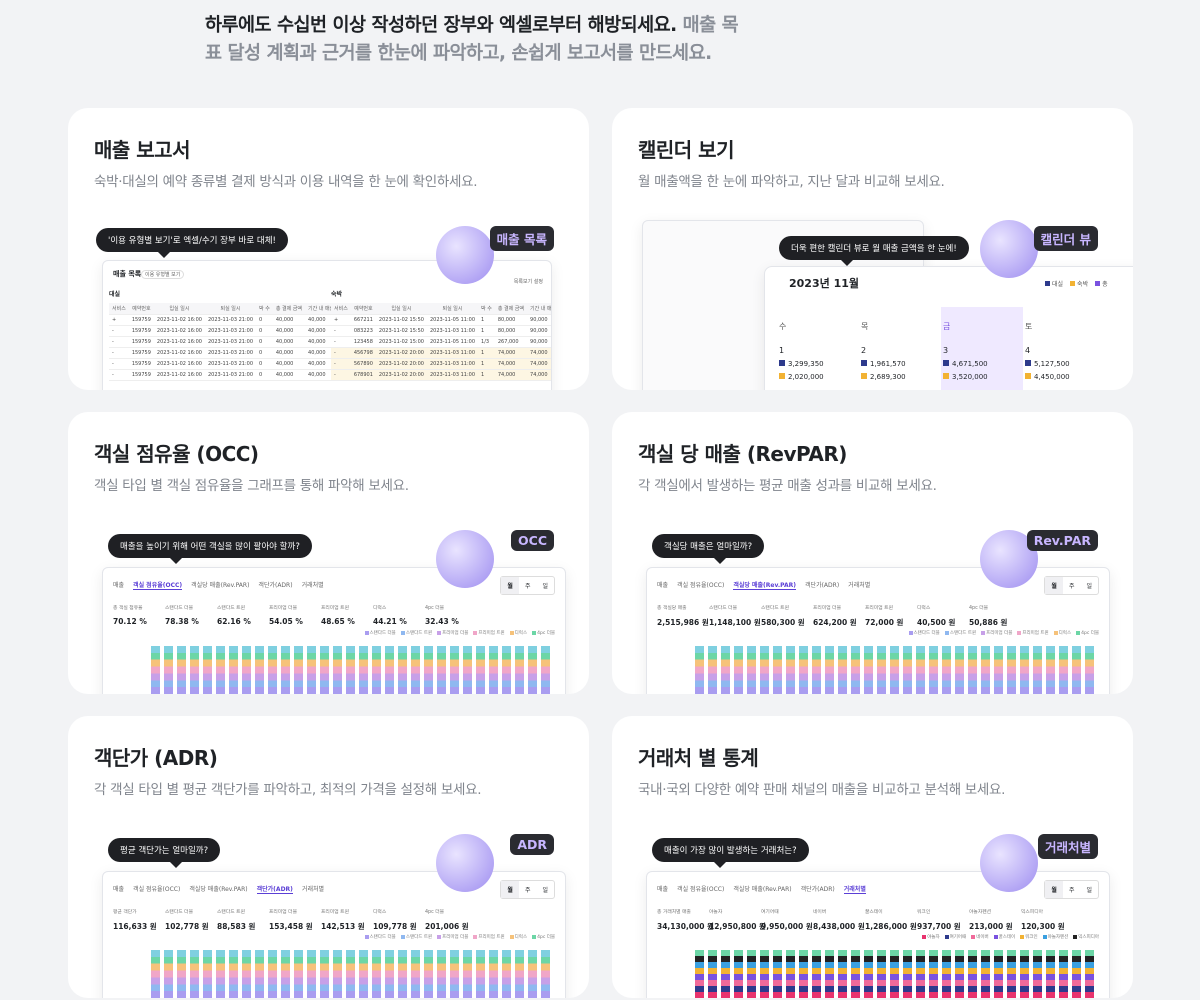 The image size is (1200, 1000). What do you see at coordinates (723, 608) in the screenshot?
I see `stat-label: 스탠다드 더블` at bounding box center [723, 608].